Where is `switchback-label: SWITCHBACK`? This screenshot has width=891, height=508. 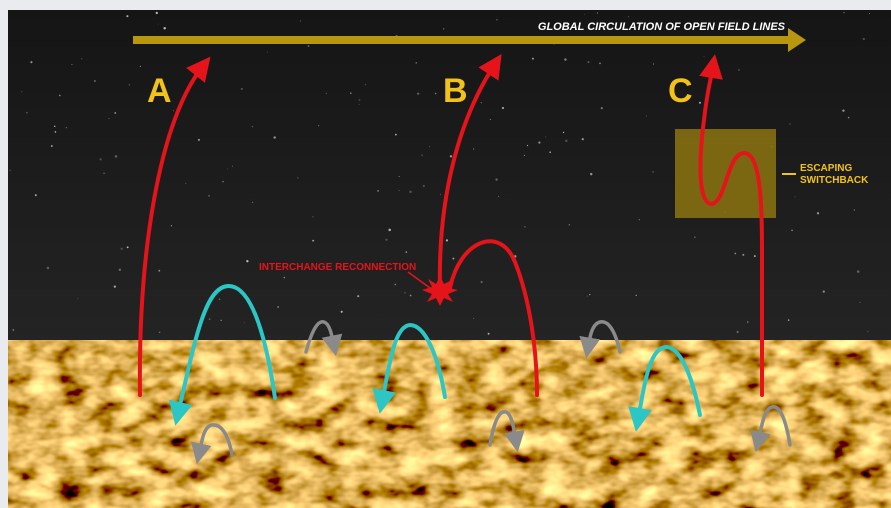 switchback-label: SWITCHBACK is located at coordinates (834, 180).